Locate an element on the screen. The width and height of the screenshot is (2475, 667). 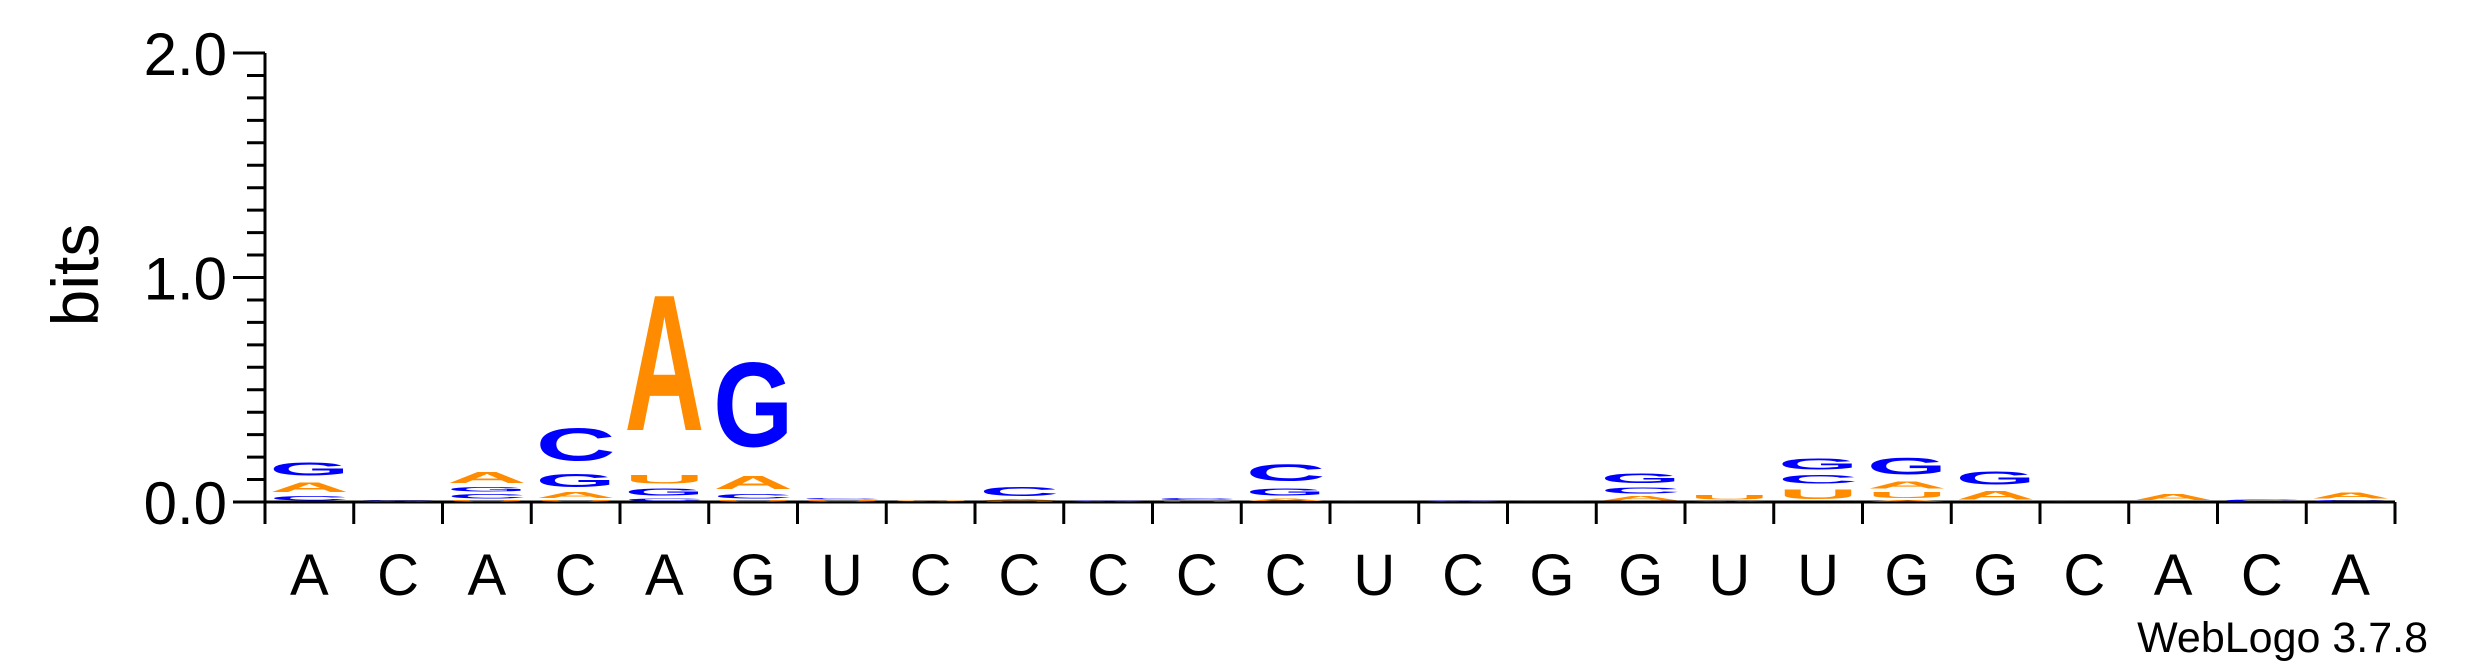
logo-stack: ACG is located at coordinates (1641, 486).